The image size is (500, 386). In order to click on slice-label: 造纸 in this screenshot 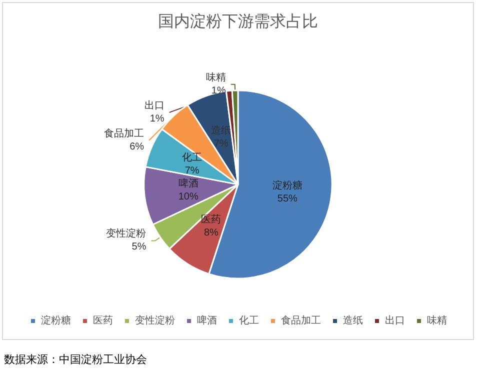, I will do `click(221, 130)`.